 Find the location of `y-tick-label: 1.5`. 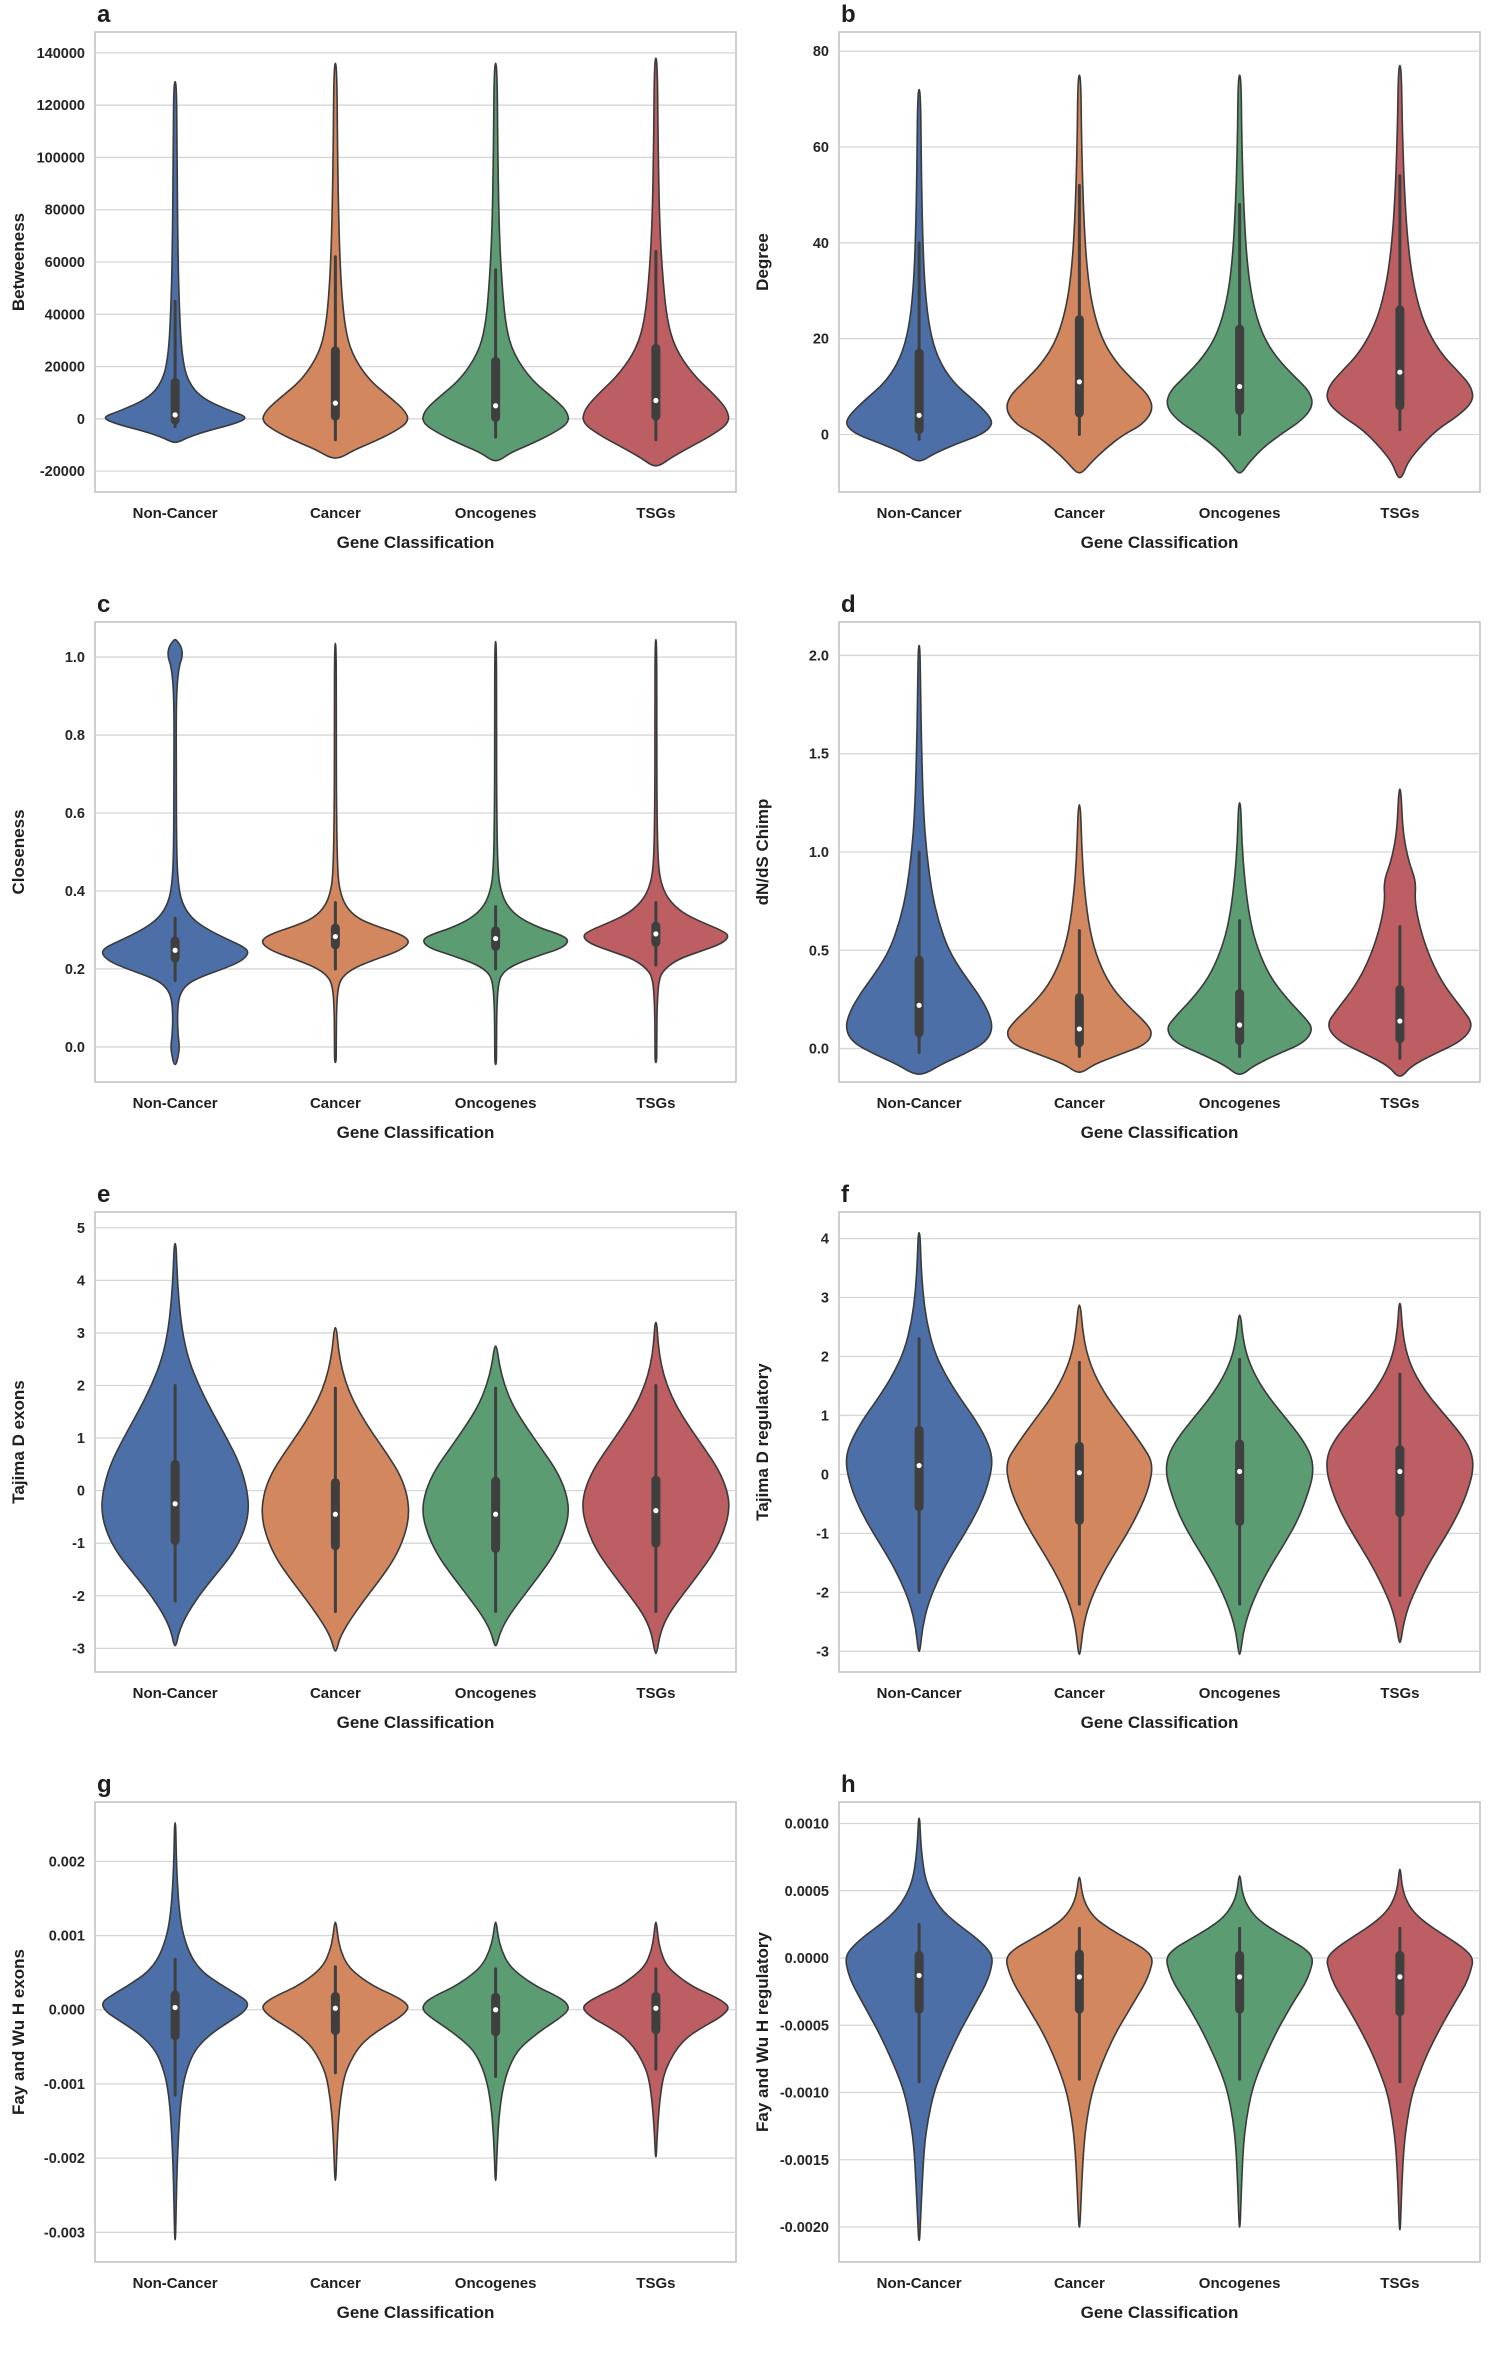

y-tick-label: 1.5 is located at coordinates (819, 755).